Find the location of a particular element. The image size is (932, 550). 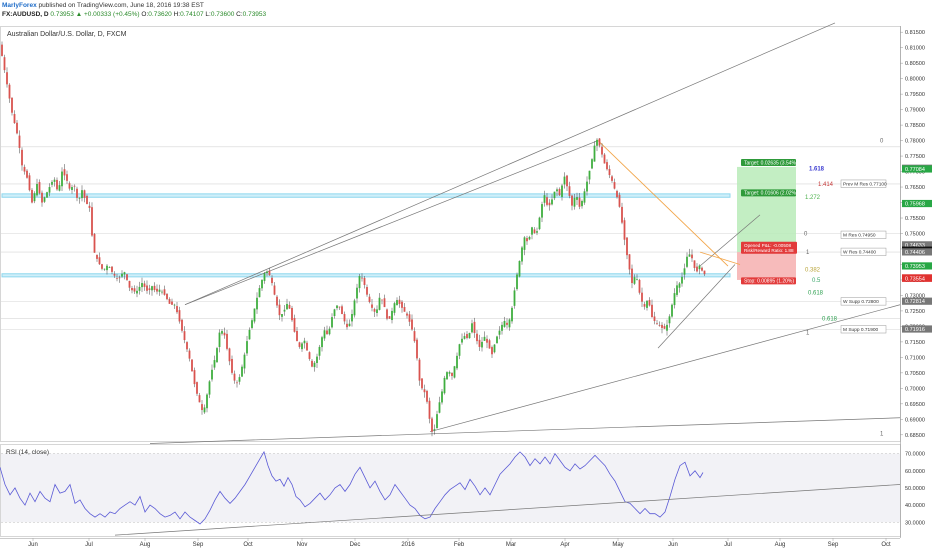

long-term-support-line is located at coordinates (525, 430).